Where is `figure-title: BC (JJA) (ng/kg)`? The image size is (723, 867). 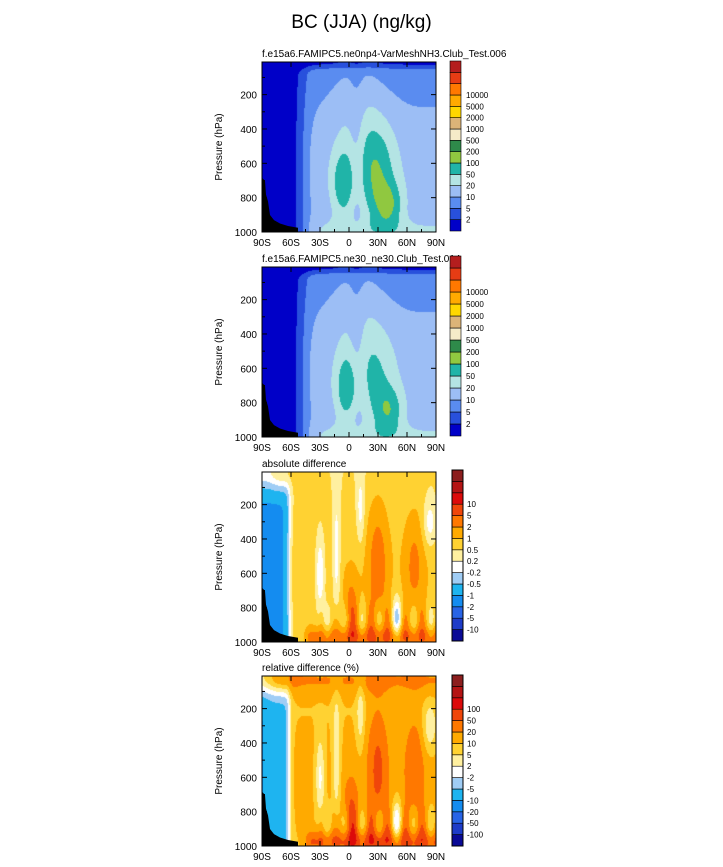 figure-title: BC (JJA) (ng/kg) is located at coordinates (361, 22).